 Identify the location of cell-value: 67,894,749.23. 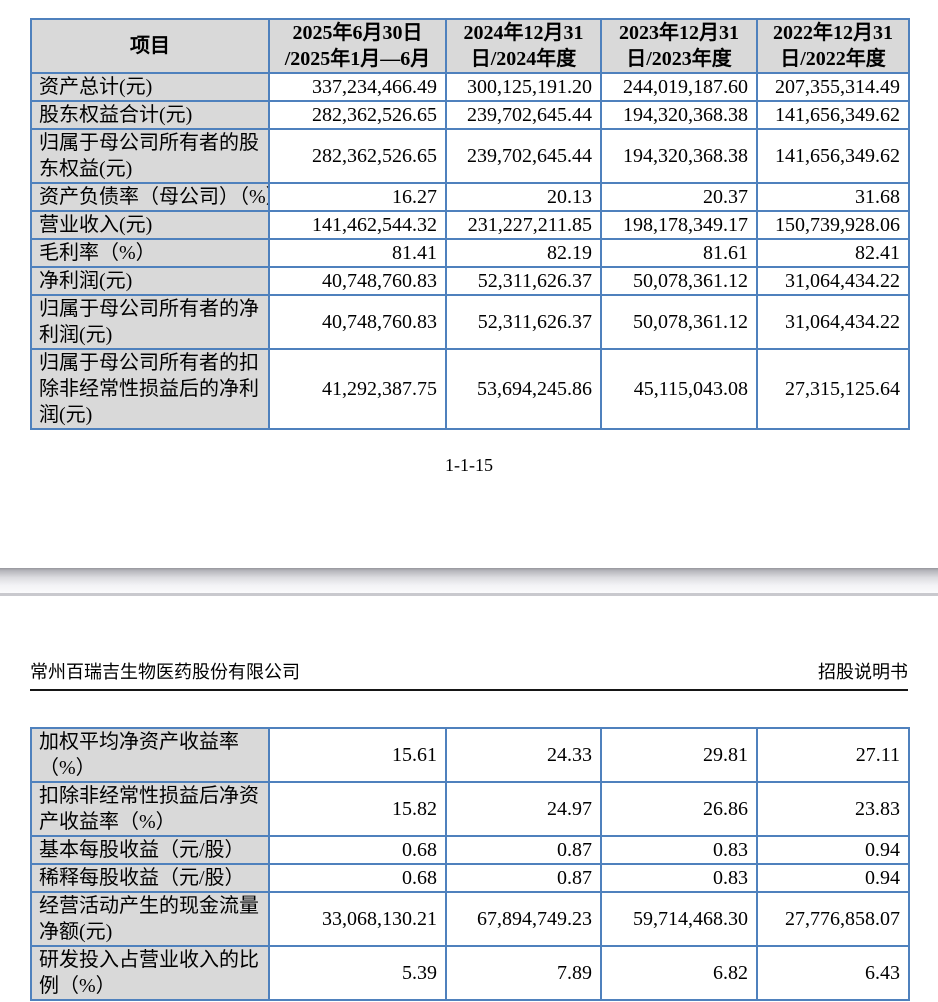
(523, 919).